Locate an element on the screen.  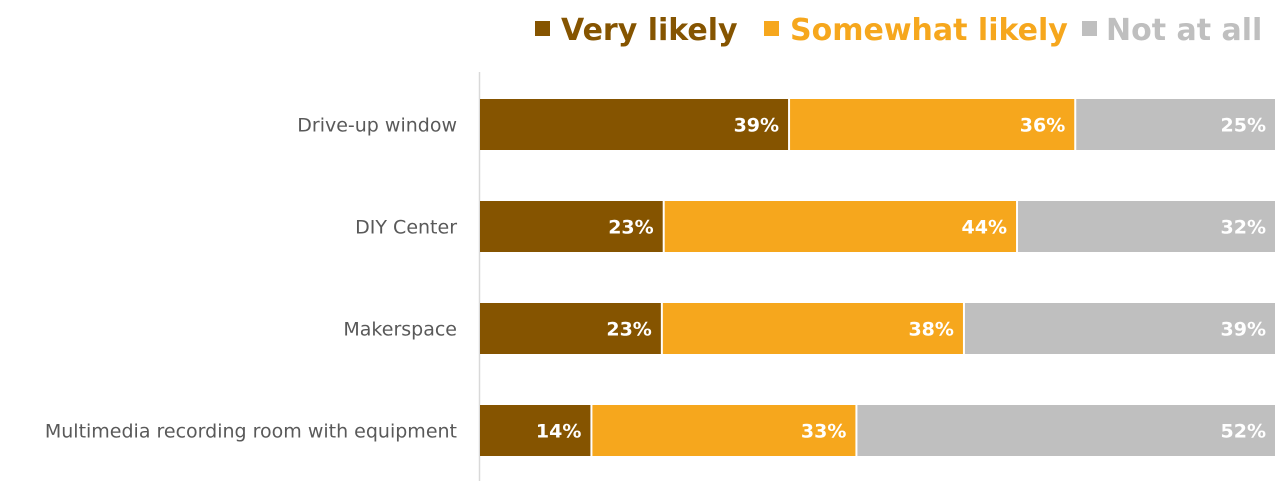
data-label-very-likely-multimedia-recording-room-with-equipment: 14% is located at coordinates (558, 432).